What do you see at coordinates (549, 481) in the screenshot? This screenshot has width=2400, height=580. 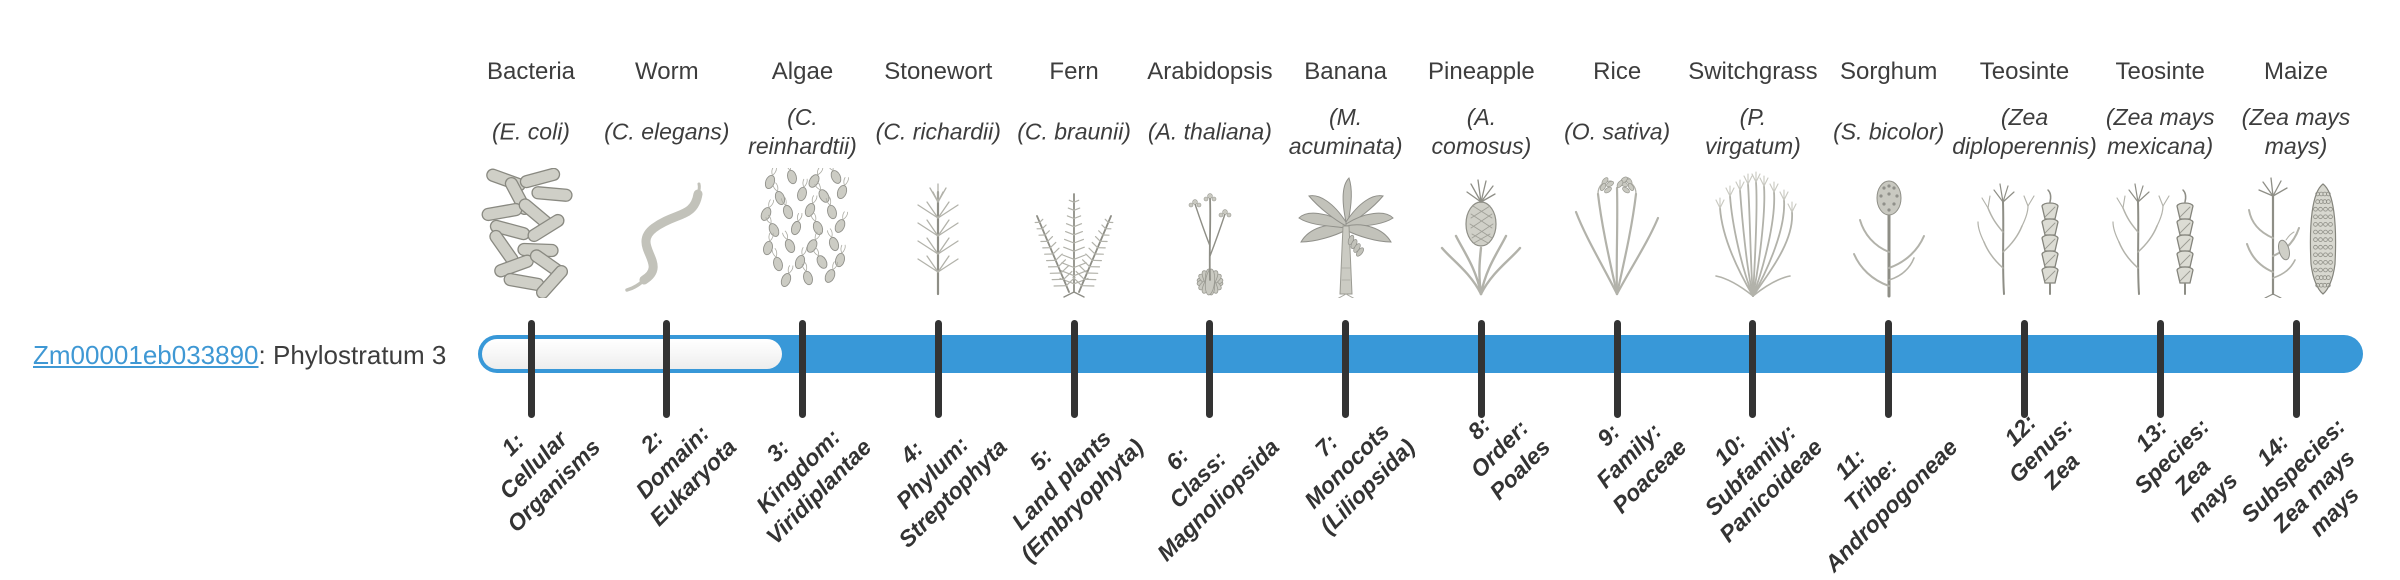 I see `phylostratum-axis-label: 1: Cellular Organisms` at bounding box center [549, 481].